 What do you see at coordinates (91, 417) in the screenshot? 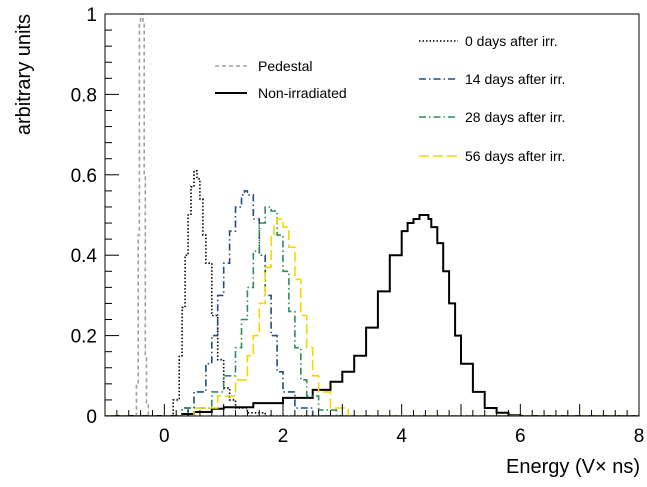
I see `y-tick-label: 0` at bounding box center [91, 417].